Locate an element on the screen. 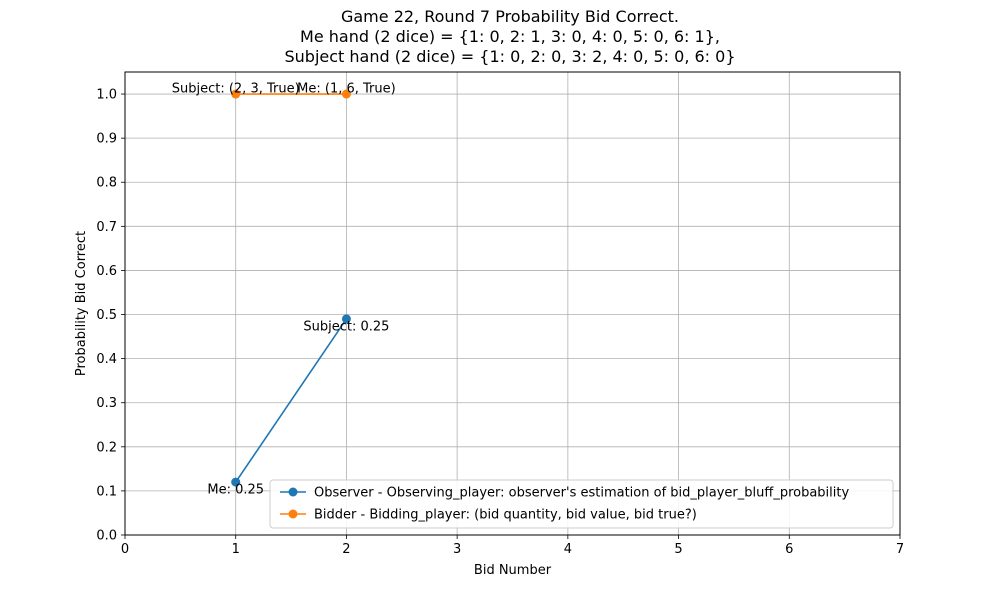 The width and height of the screenshot is (1000, 600). x-tick-label: 2 is located at coordinates (346, 549).